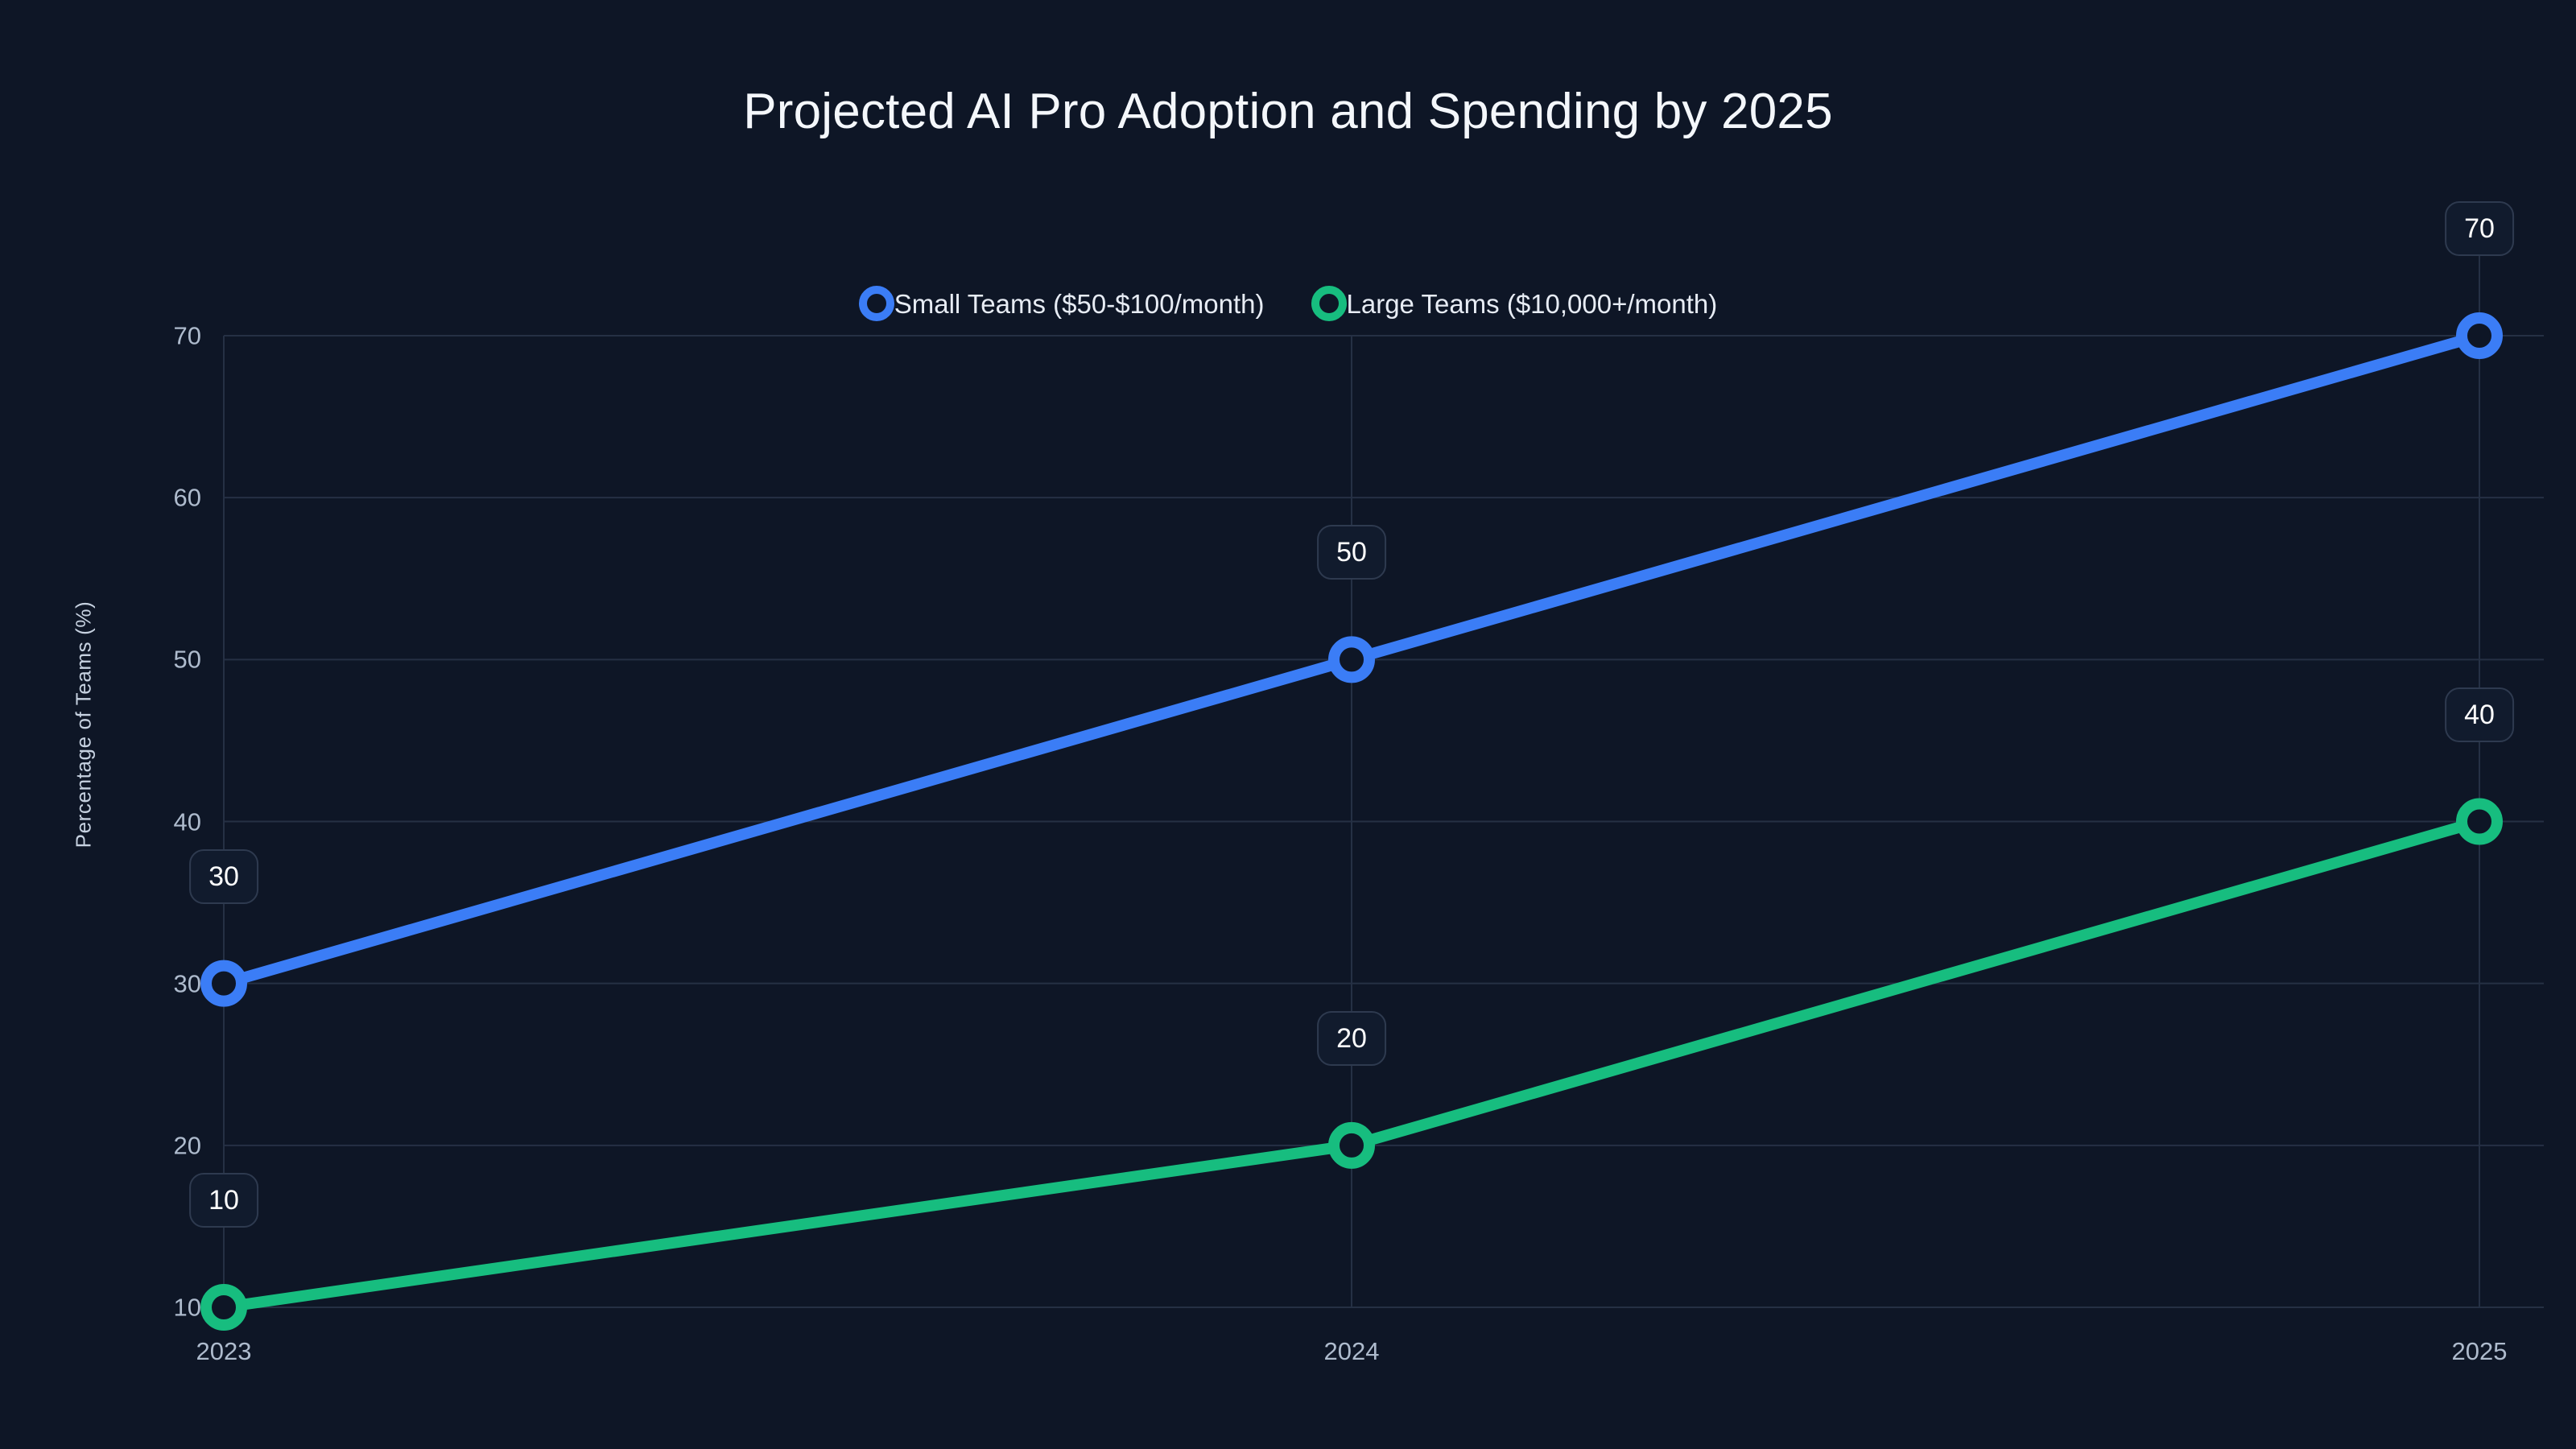 This screenshot has height=1449, width=2576. I want to click on y-axis-tick-label: 10, so click(187, 1307).